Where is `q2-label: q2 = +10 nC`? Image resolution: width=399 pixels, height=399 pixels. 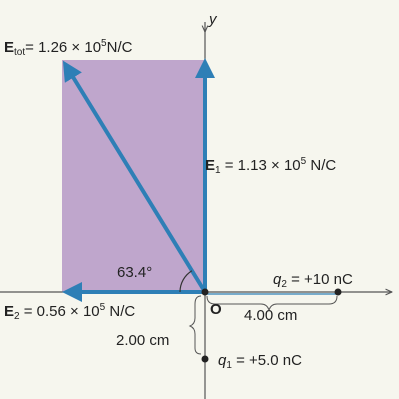
q2-label: q2 = +10 nC is located at coordinates (313, 280).